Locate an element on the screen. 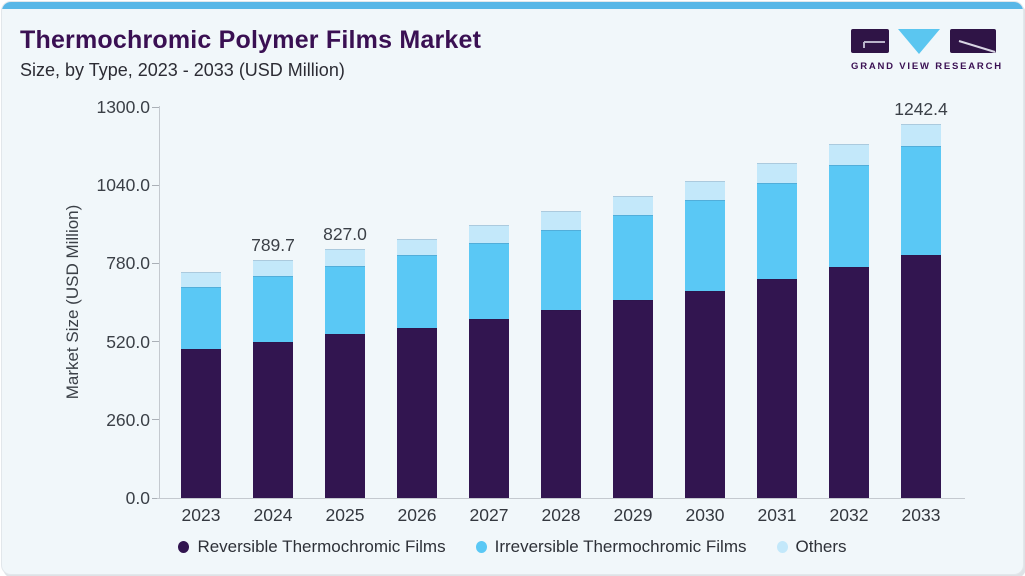 This screenshot has height=576, width=1025. bar-2032-irreversible-thermochromic-films is located at coordinates (849, 216).